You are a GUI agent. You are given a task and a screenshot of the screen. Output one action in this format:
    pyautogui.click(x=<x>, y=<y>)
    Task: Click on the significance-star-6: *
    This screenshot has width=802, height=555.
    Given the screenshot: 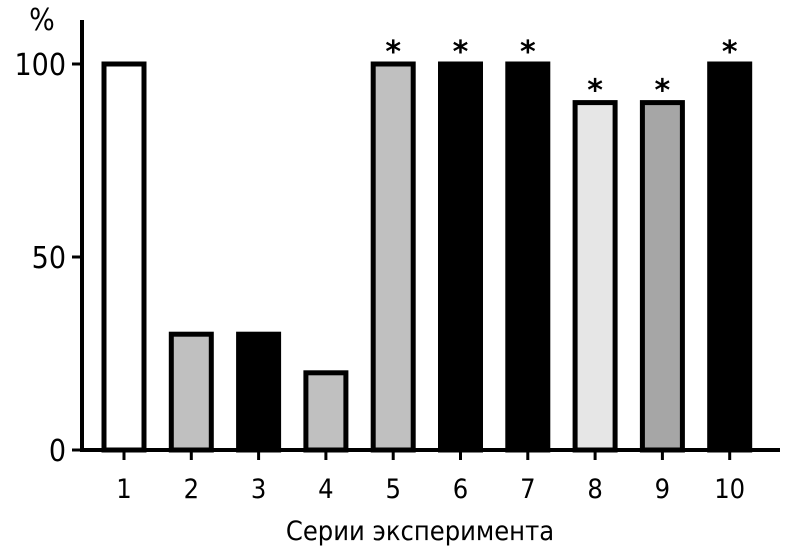 What is the action you would take?
    pyautogui.click(x=461, y=52)
    